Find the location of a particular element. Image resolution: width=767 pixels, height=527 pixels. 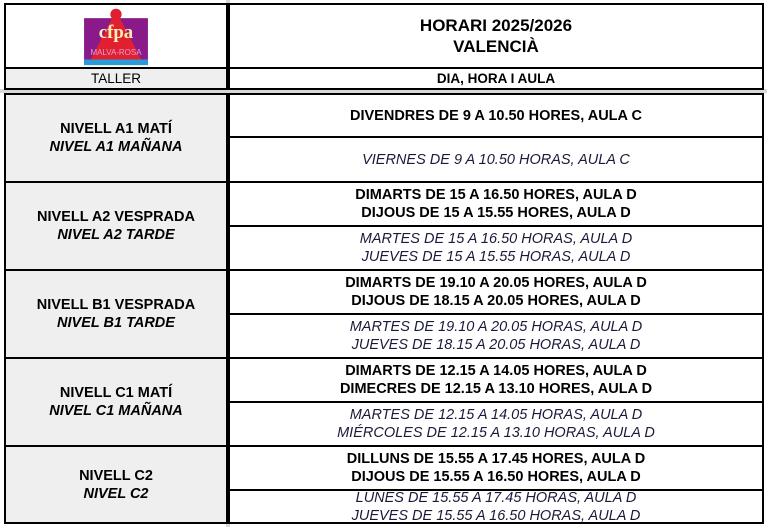

level-cell: NIVELL A1 MATÍ NIVEL A1 MAÑANA is located at coordinates (116, 138).